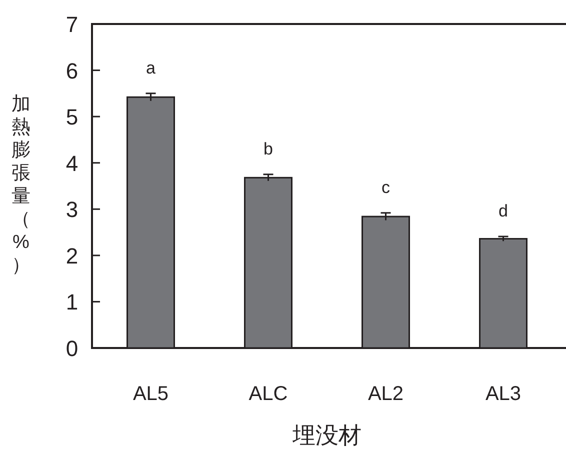 Image resolution: width=566 pixels, height=451 pixels. Describe the element at coordinates (386, 187) in the screenshot. I see `annotation: c` at that location.